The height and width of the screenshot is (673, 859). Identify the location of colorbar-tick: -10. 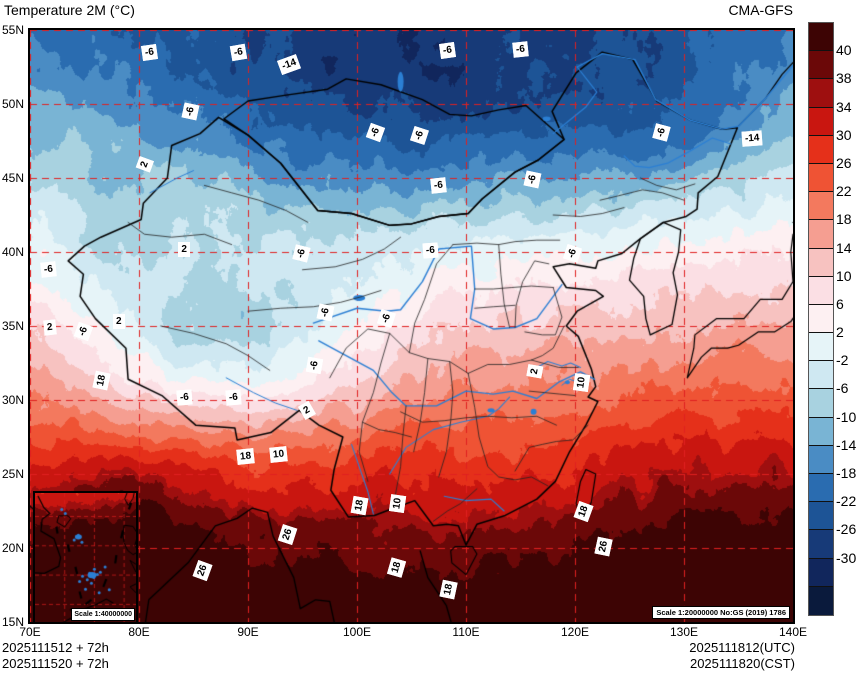
(846, 416).